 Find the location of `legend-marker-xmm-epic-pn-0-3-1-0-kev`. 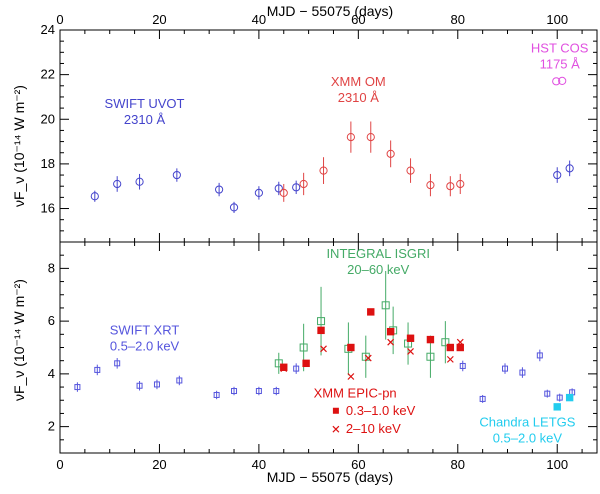

legend-marker-xmm-epic-pn-0-3-1-0-kev is located at coordinates (335, 410).